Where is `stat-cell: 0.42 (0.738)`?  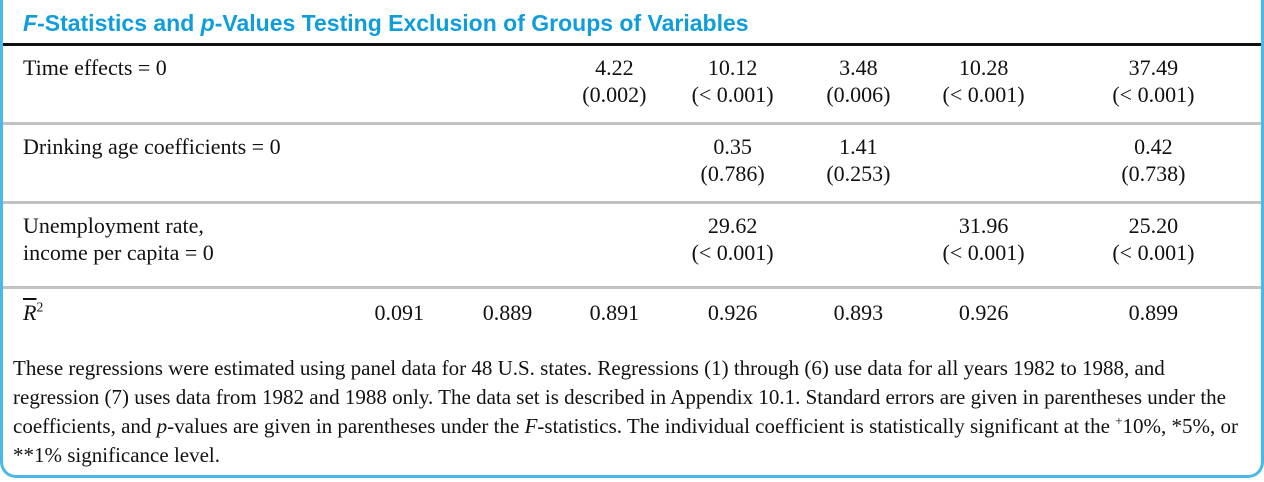
stat-cell: 0.42 (0.738) is located at coordinates (1153, 160).